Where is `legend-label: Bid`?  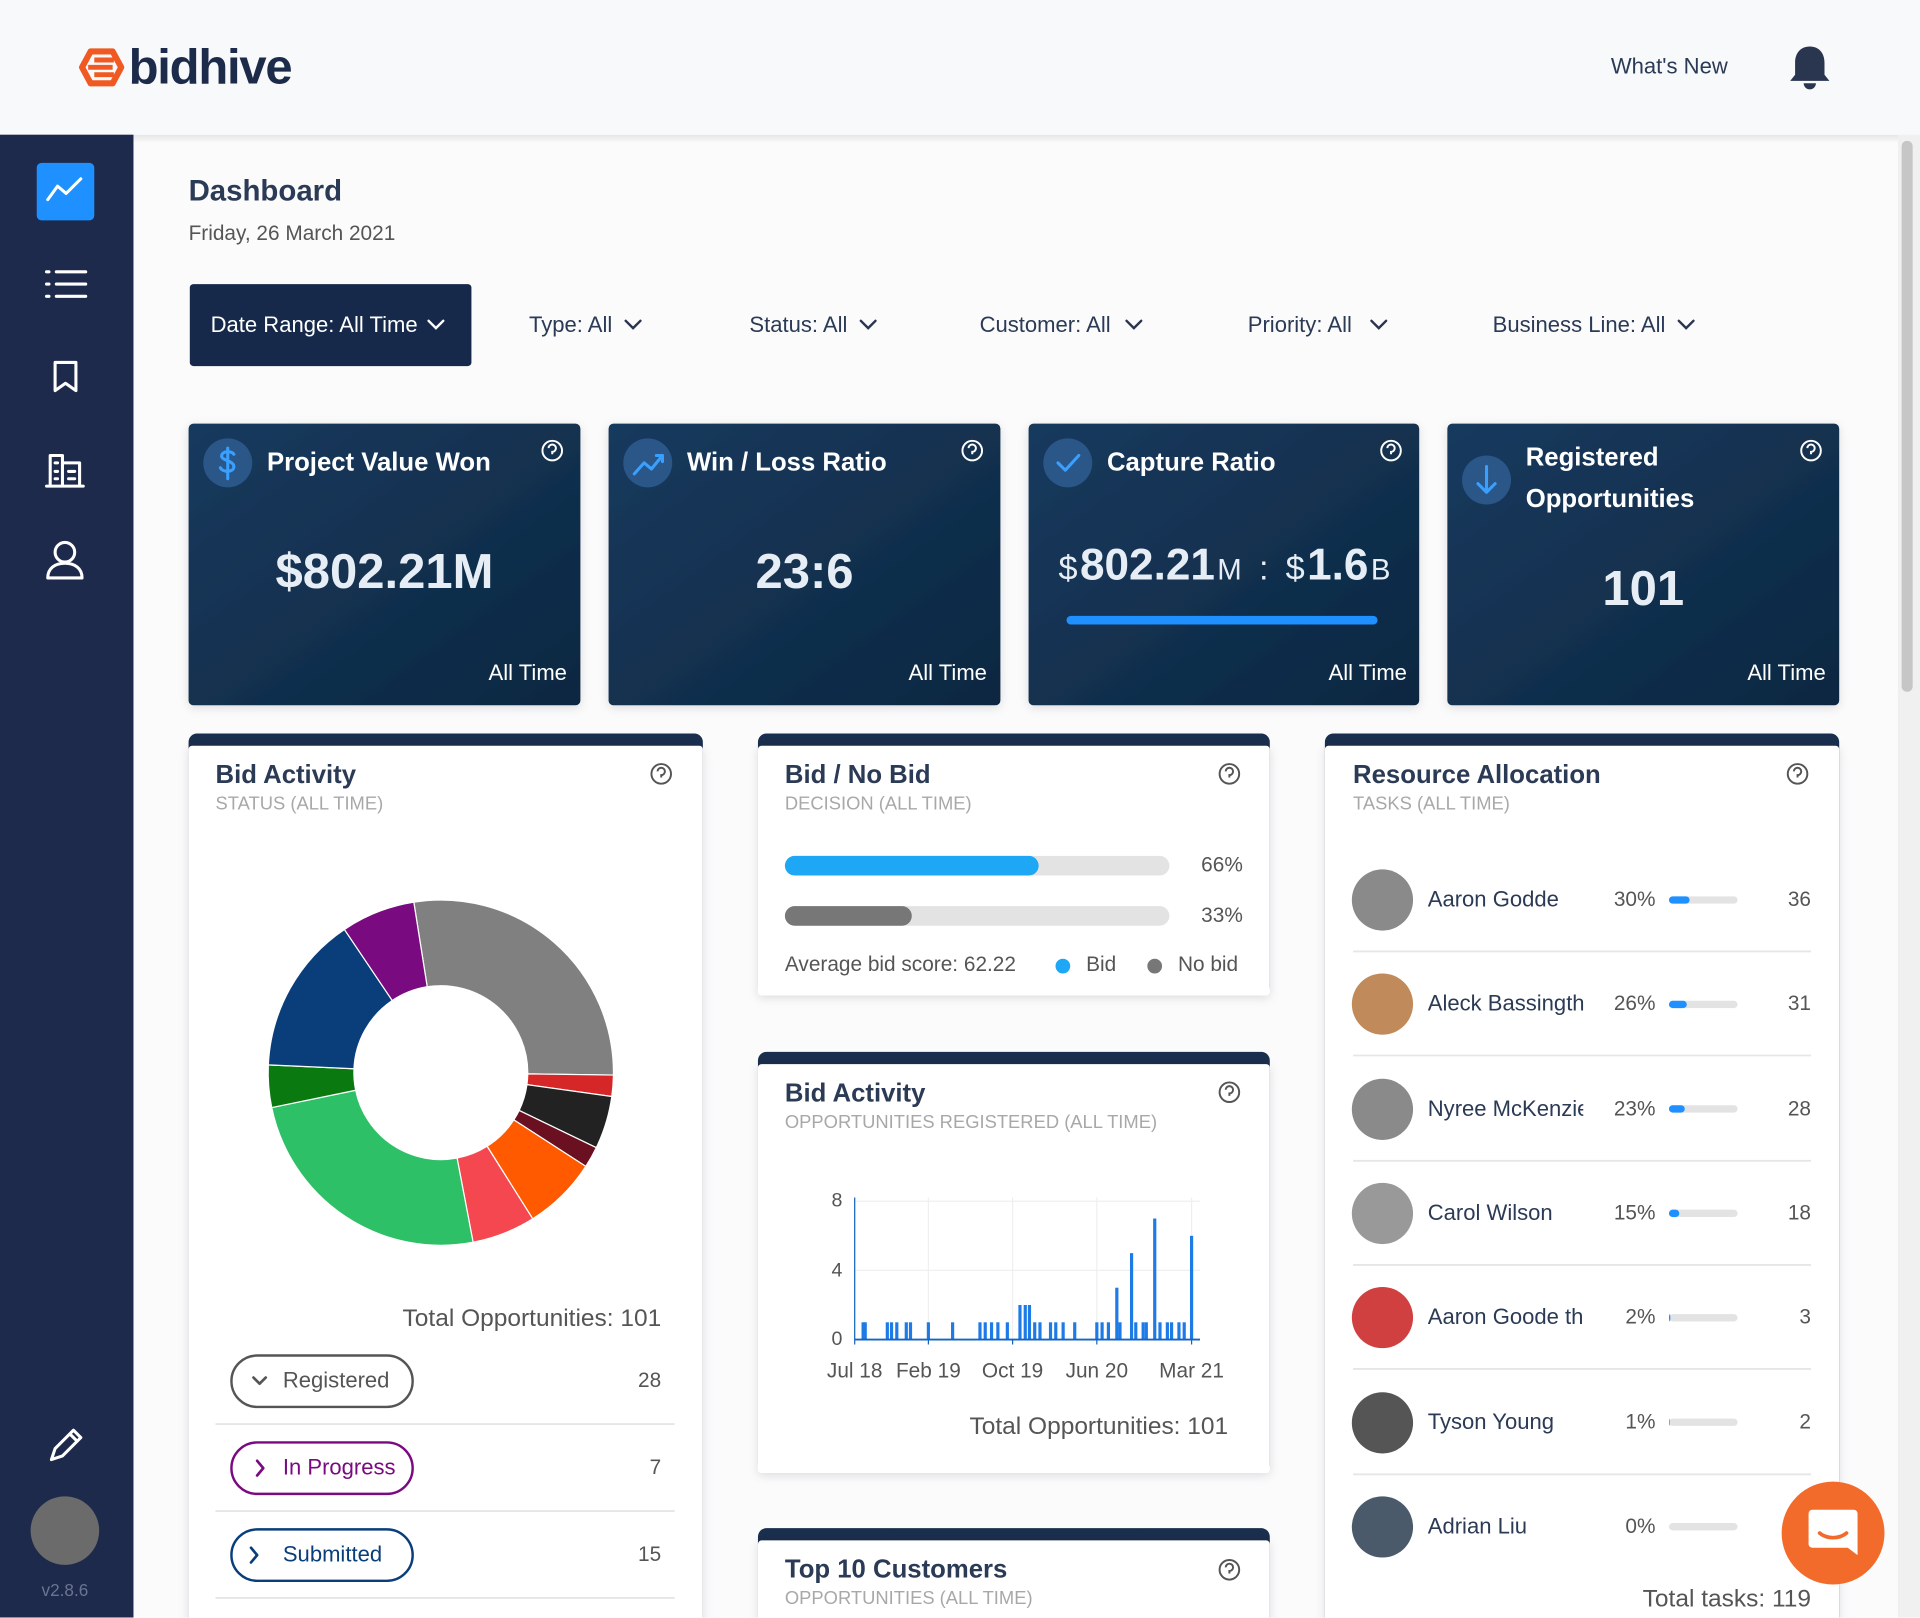 legend-label: Bid is located at coordinates (1101, 964).